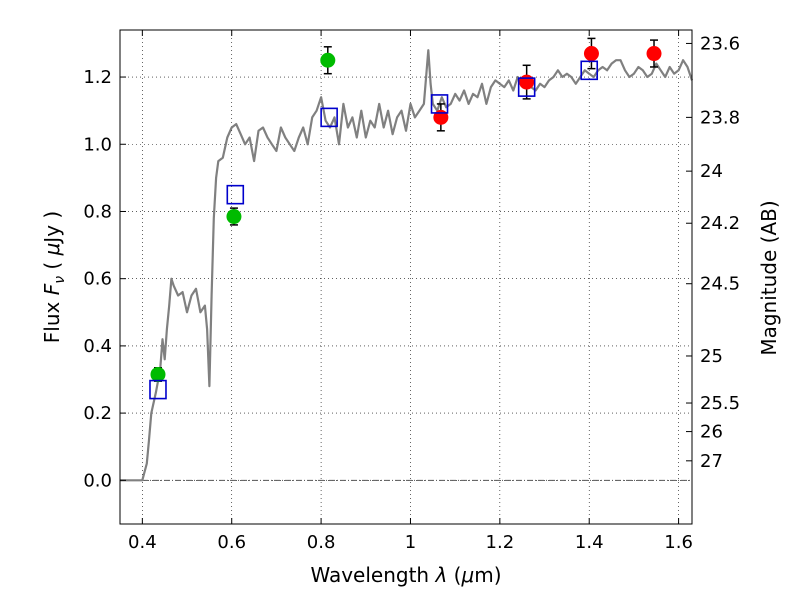 This screenshot has height=600, width=800. What do you see at coordinates (589, 542) in the screenshot?
I see `x-tick-label: 1.4` at bounding box center [589, 542].